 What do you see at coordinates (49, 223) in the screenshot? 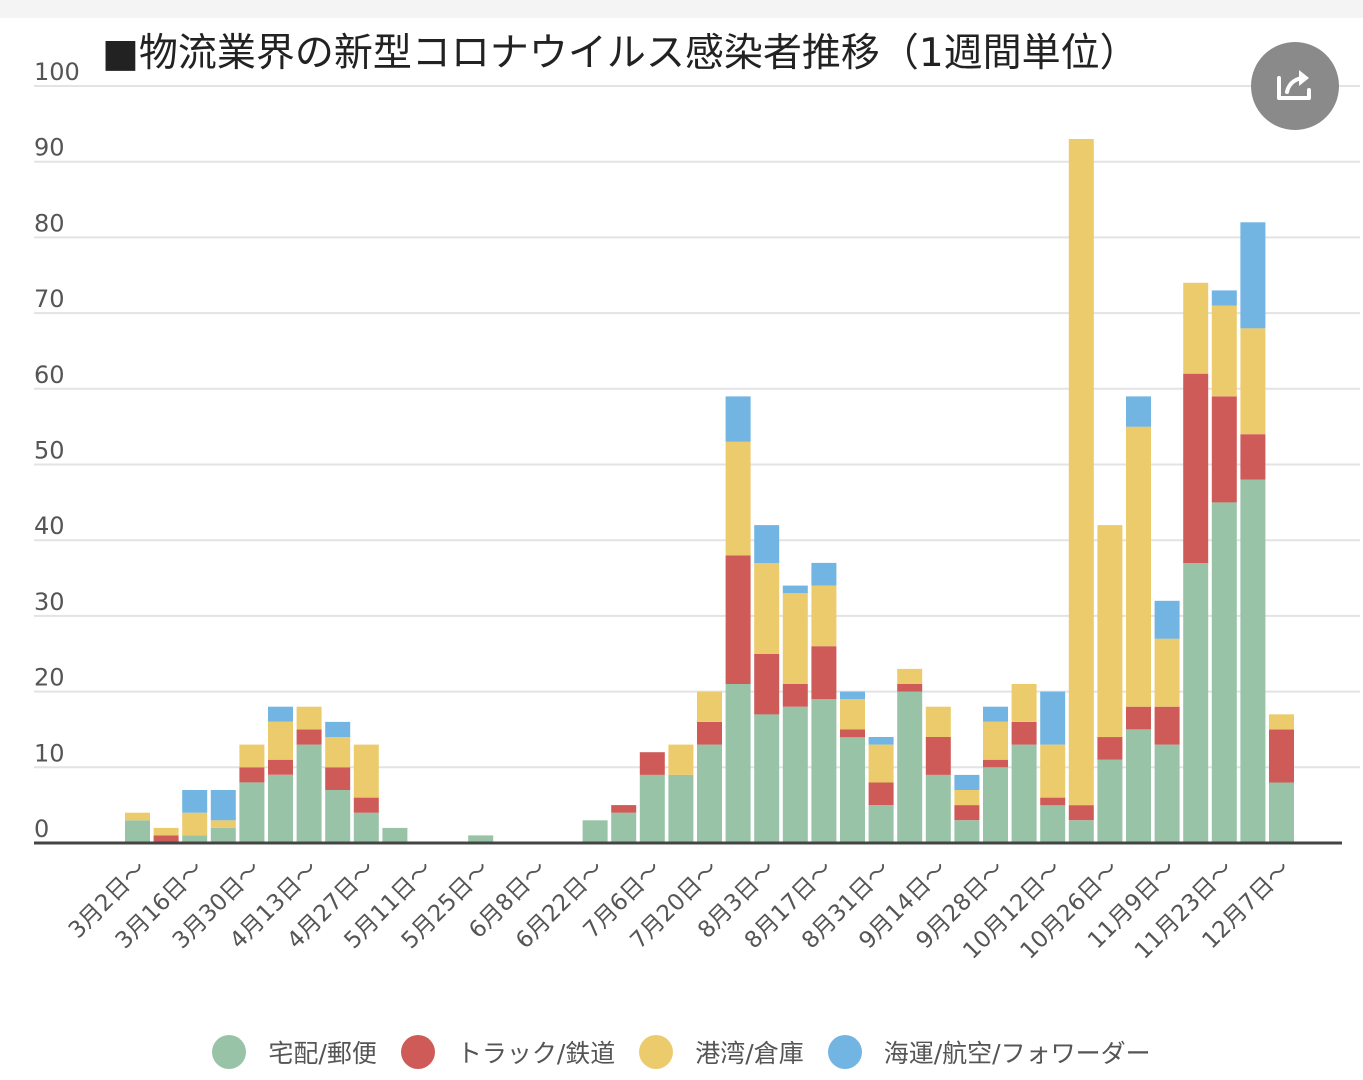
I see `y-tick-label-80: 80` at bounding box center [49, 223].